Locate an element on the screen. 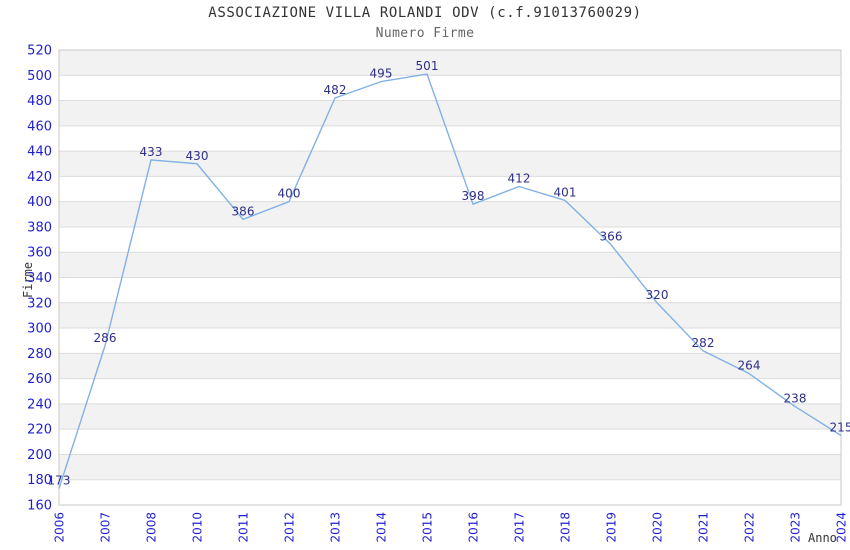  x-tick-label: 2016 is located at coordinates (474, 527).